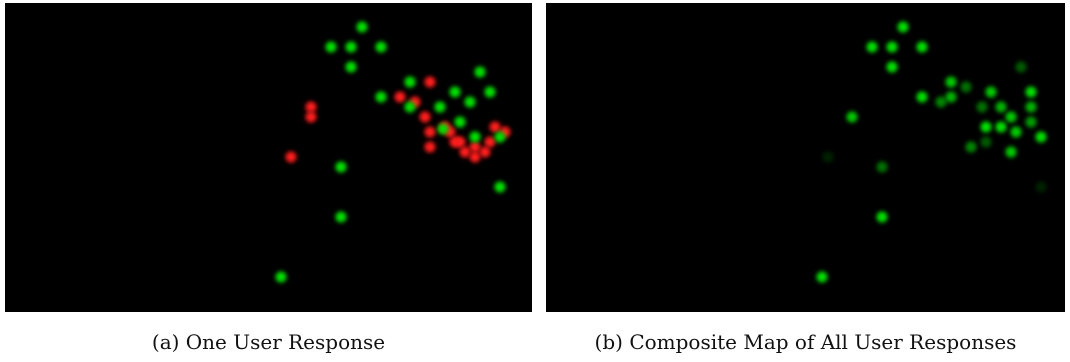 This screenshot has height=362, width=1070. What do you see at coordinates (805, 342) in the screenshot?
I see `caption-composite-map: (b) Composite Map of All User Responses` at bounding box center [805, 342].